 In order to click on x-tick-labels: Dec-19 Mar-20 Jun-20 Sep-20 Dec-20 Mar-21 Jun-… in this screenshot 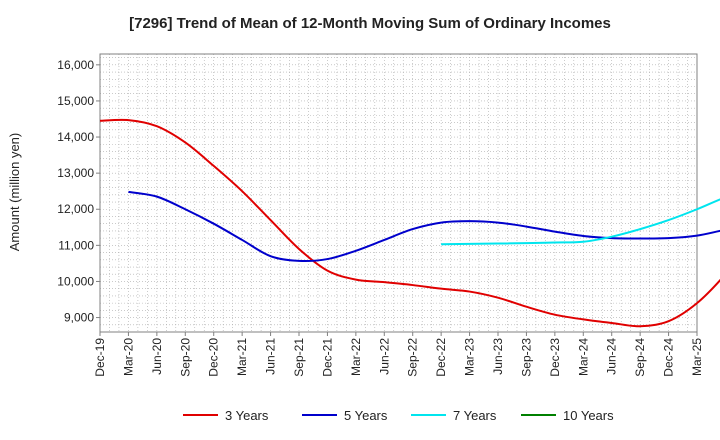, I will do `click(398, 354)`.